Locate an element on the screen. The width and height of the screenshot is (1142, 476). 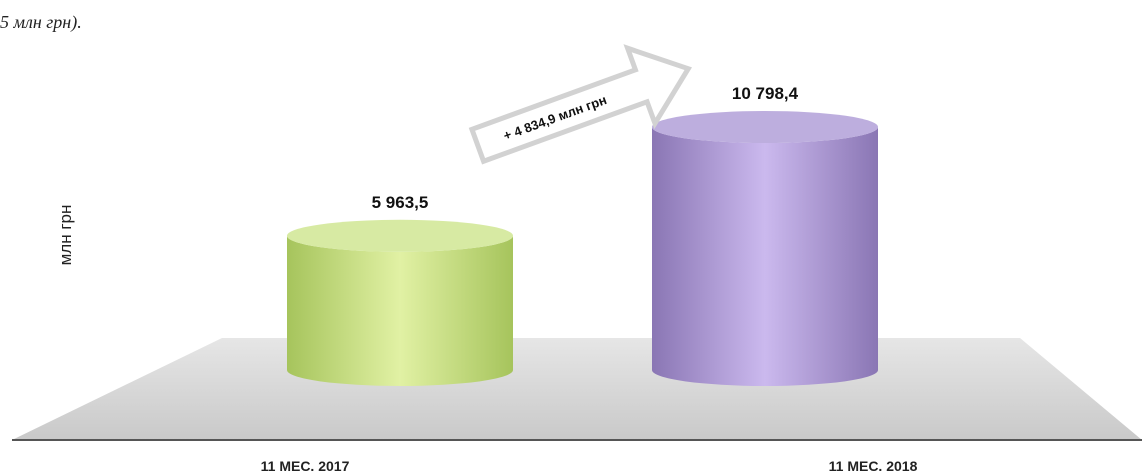
category-label: 11 МЕС. 2018 is located at coordinates (873, 466).